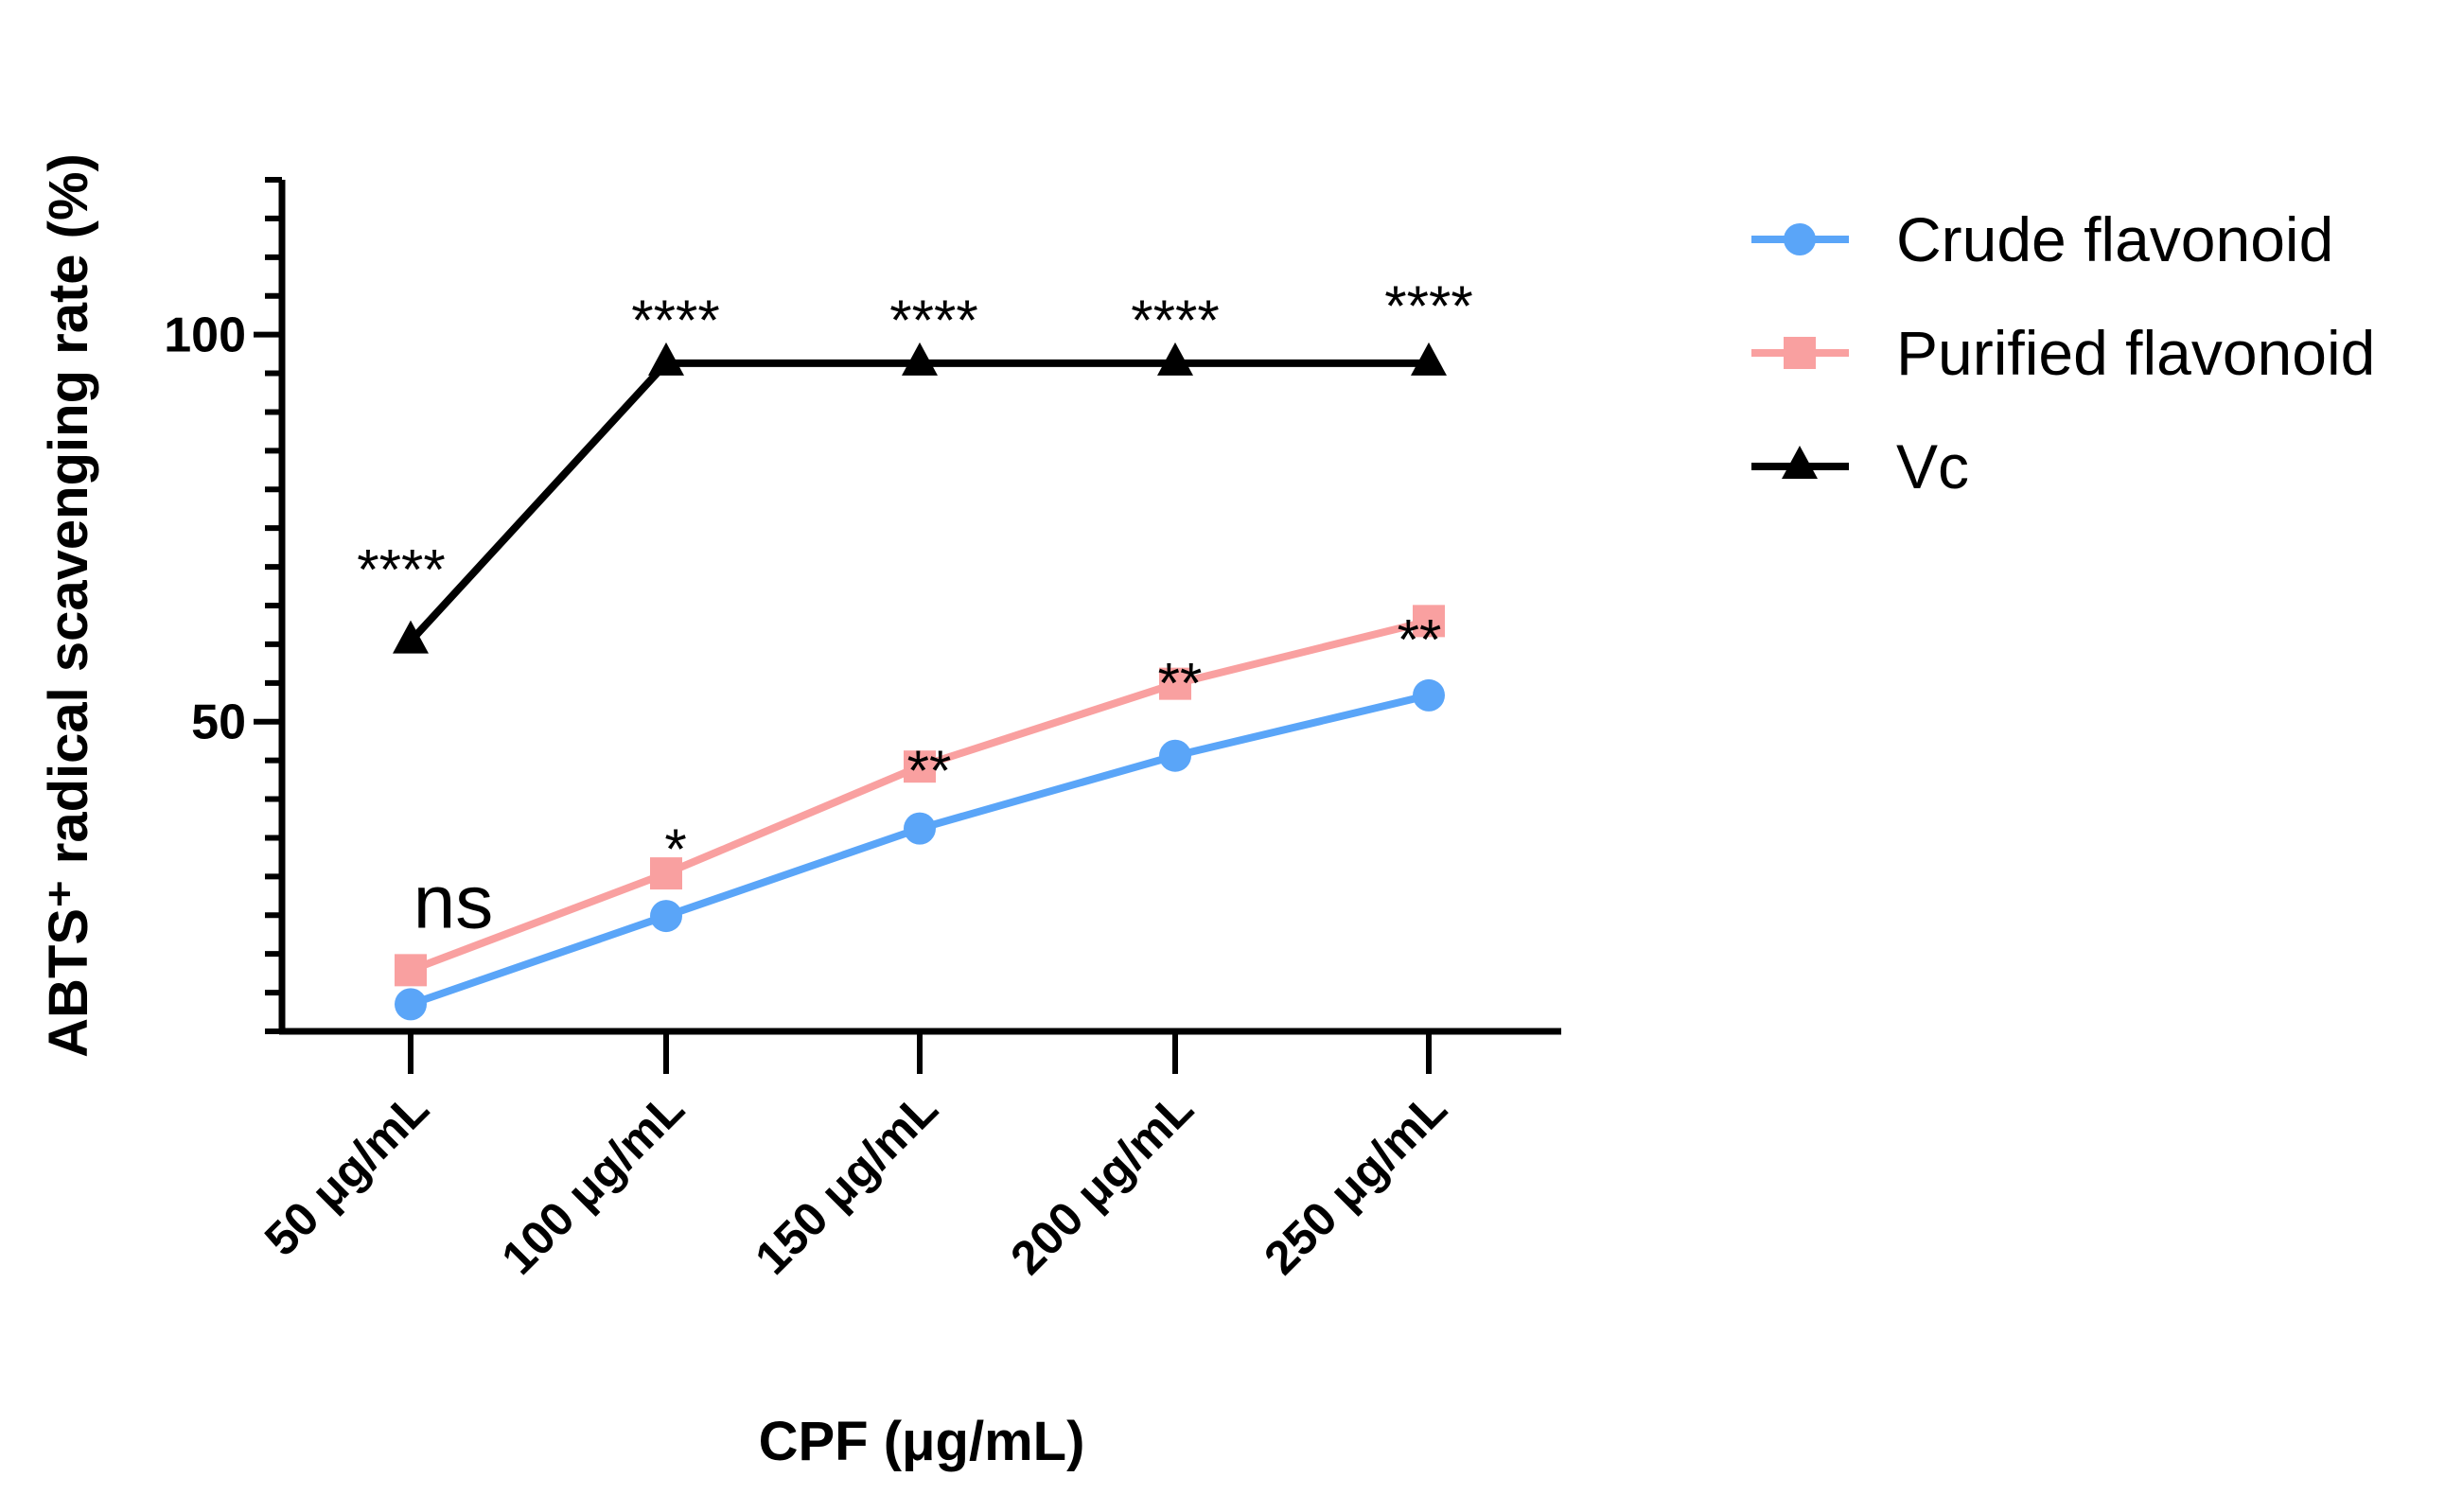 This screenshot has height=1512, width=2445. I want to click on legend-item: Vc, so click(1860, 466).